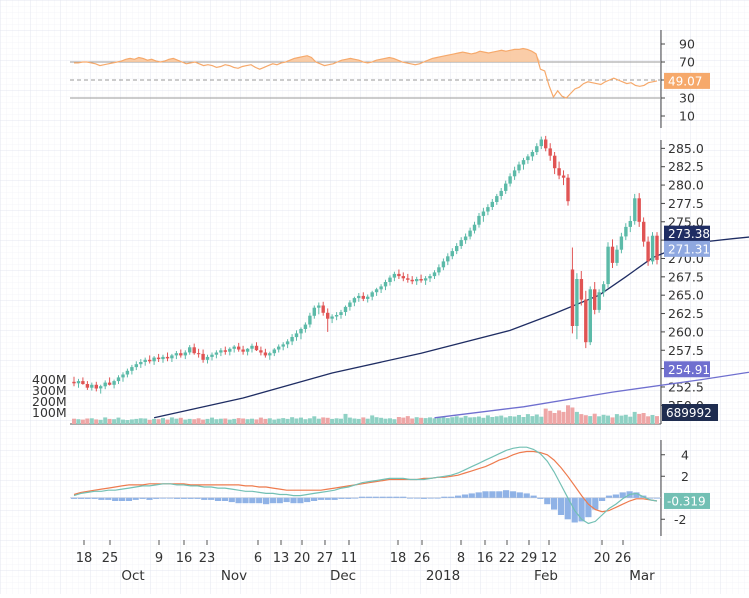 Image resolution: width=749 pixels, height=598 pixels. What do you see at coordinates (84, 558) in the screenshot?
I see `x-minor-tick-label: 18` at bounding box center [84, 558].